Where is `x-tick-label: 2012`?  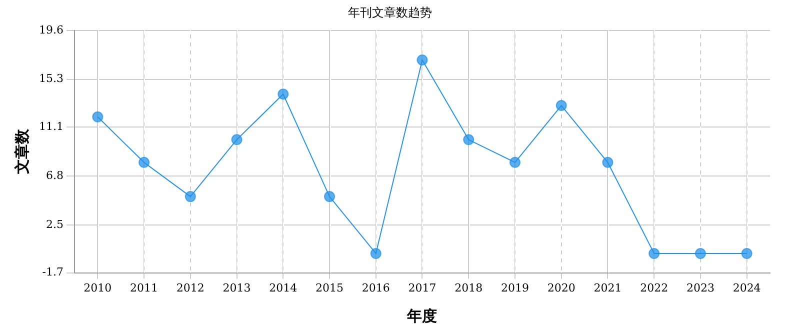
x-tick-label: 2012 is located at coordinates (190, 287).